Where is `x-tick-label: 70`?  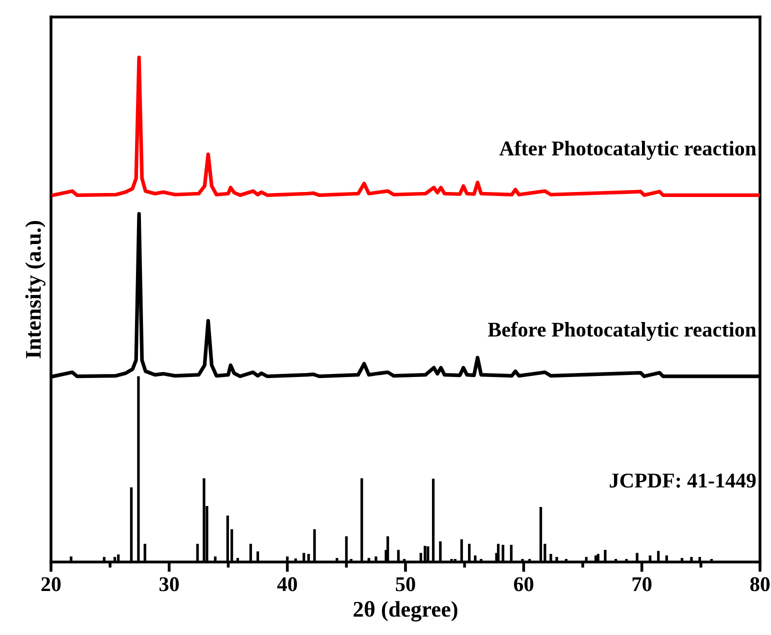
x-tick-label: 70 is located at coordinates (642, 584).